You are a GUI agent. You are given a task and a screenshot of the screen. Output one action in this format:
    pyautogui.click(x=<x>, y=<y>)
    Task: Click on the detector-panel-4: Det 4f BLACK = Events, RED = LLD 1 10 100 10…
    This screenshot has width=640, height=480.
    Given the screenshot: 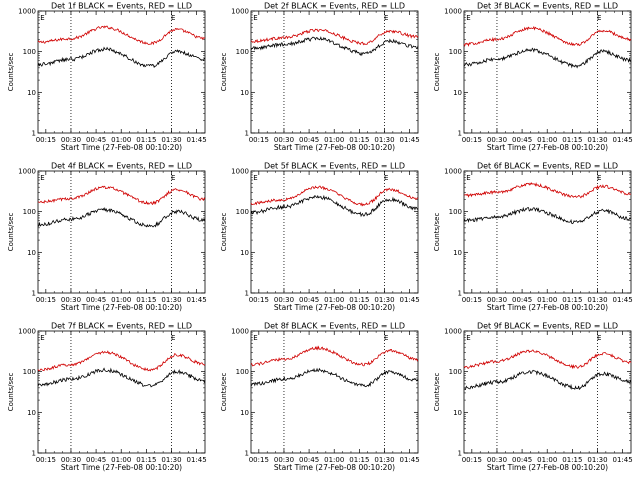 What is the action you would take?
    pyautogui.click(x=107, y=237)
    